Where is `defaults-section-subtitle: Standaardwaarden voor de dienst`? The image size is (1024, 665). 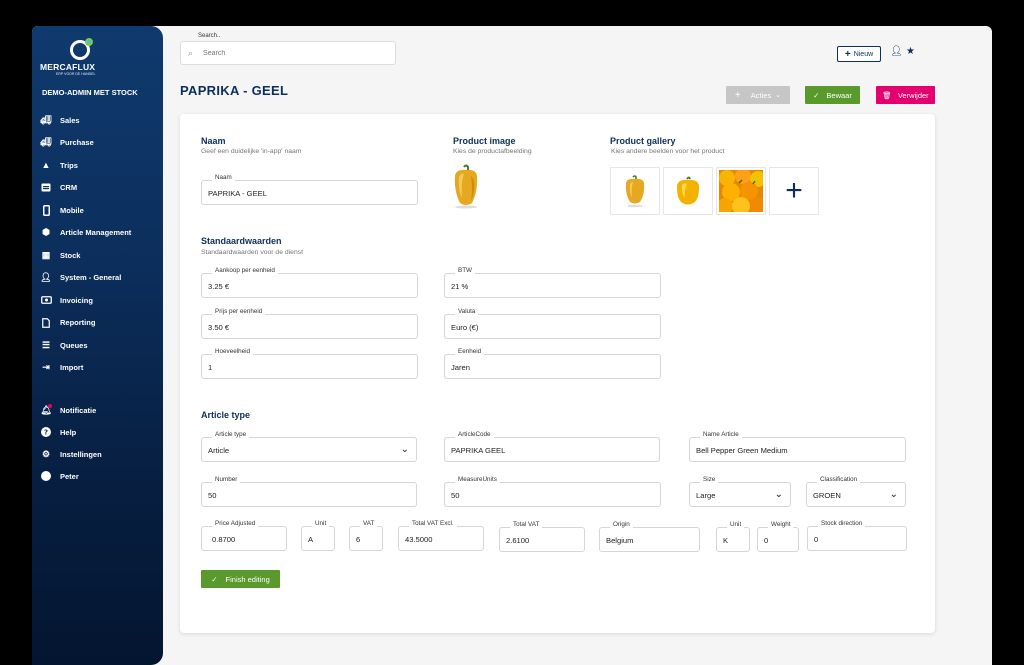
defaults-section-subtitle: Standaardwaarden voor de dienst is located at coordinates (252, 252).